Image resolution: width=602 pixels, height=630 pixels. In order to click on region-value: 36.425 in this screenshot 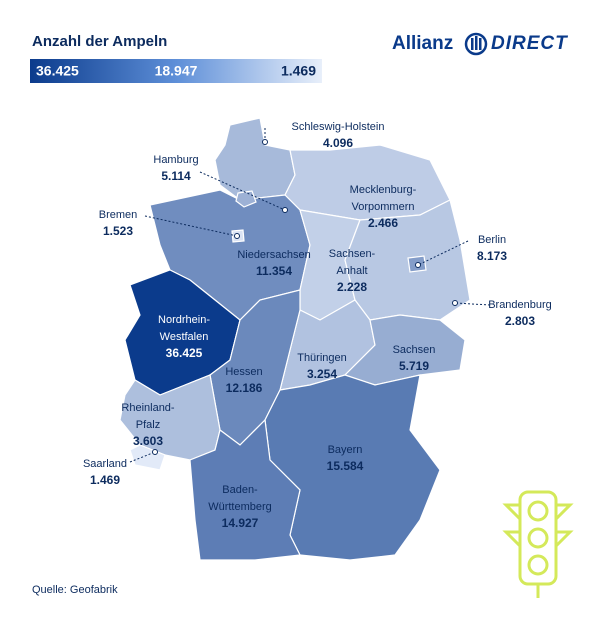, I will do `click(184, 353)`.